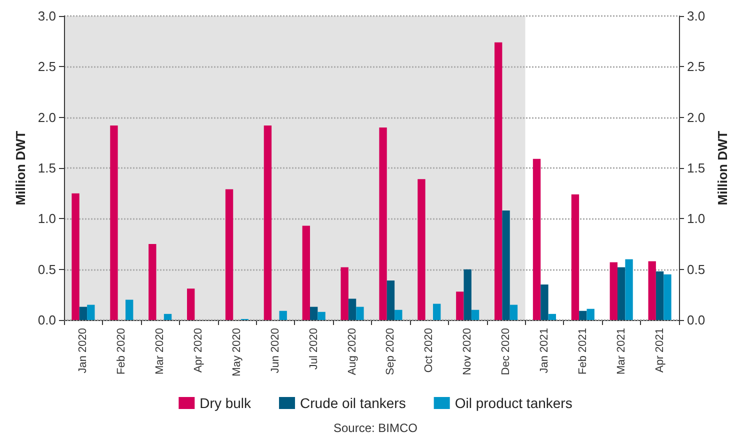 This screenshot has width=751, height=443. I want to click on x-tick-label: Sep 2020, so click(390, 352).